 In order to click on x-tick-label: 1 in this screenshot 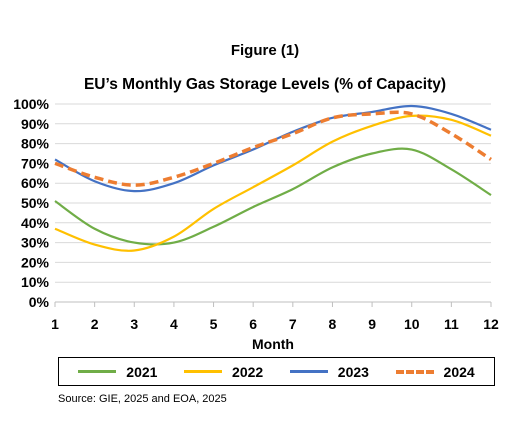, I will do `click(55, 324)`.